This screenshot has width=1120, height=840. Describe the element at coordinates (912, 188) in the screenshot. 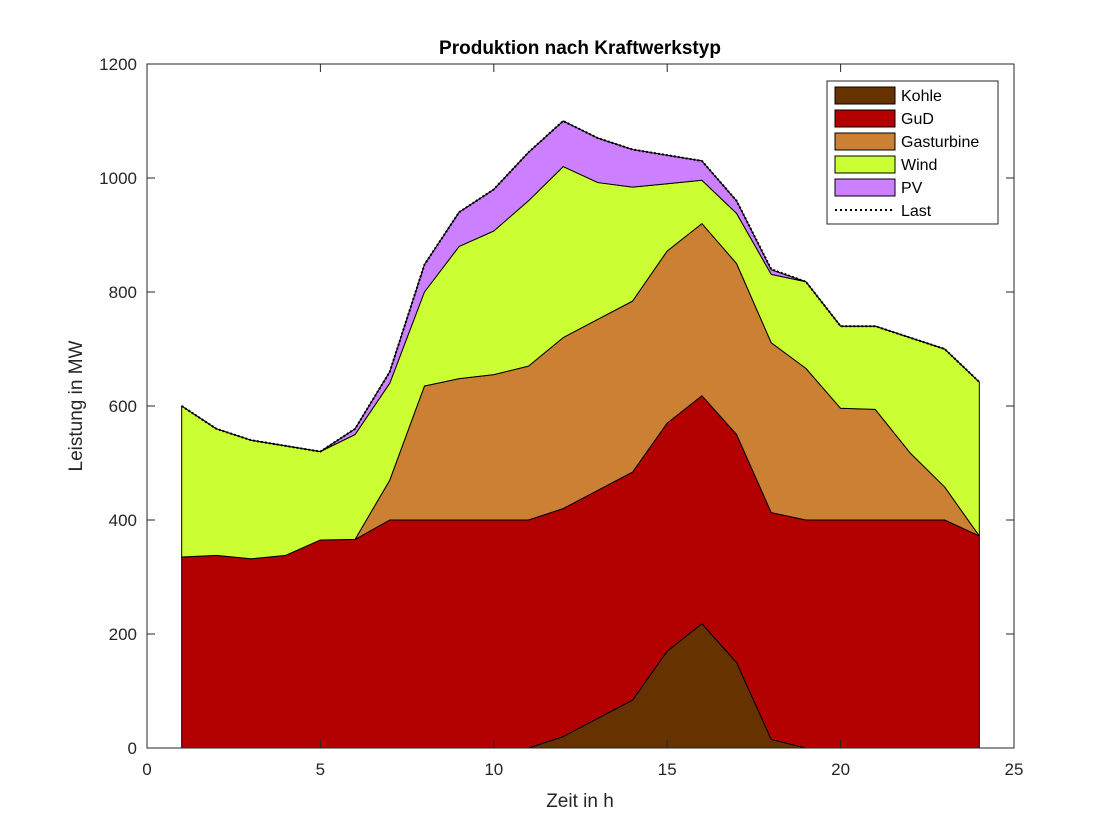

I see `legend-label-pv: PV` at that location.